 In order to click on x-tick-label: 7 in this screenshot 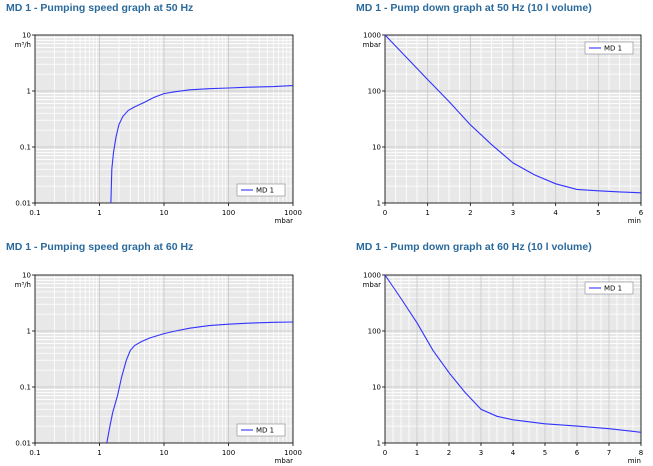, I will do `click(609, 453)`.